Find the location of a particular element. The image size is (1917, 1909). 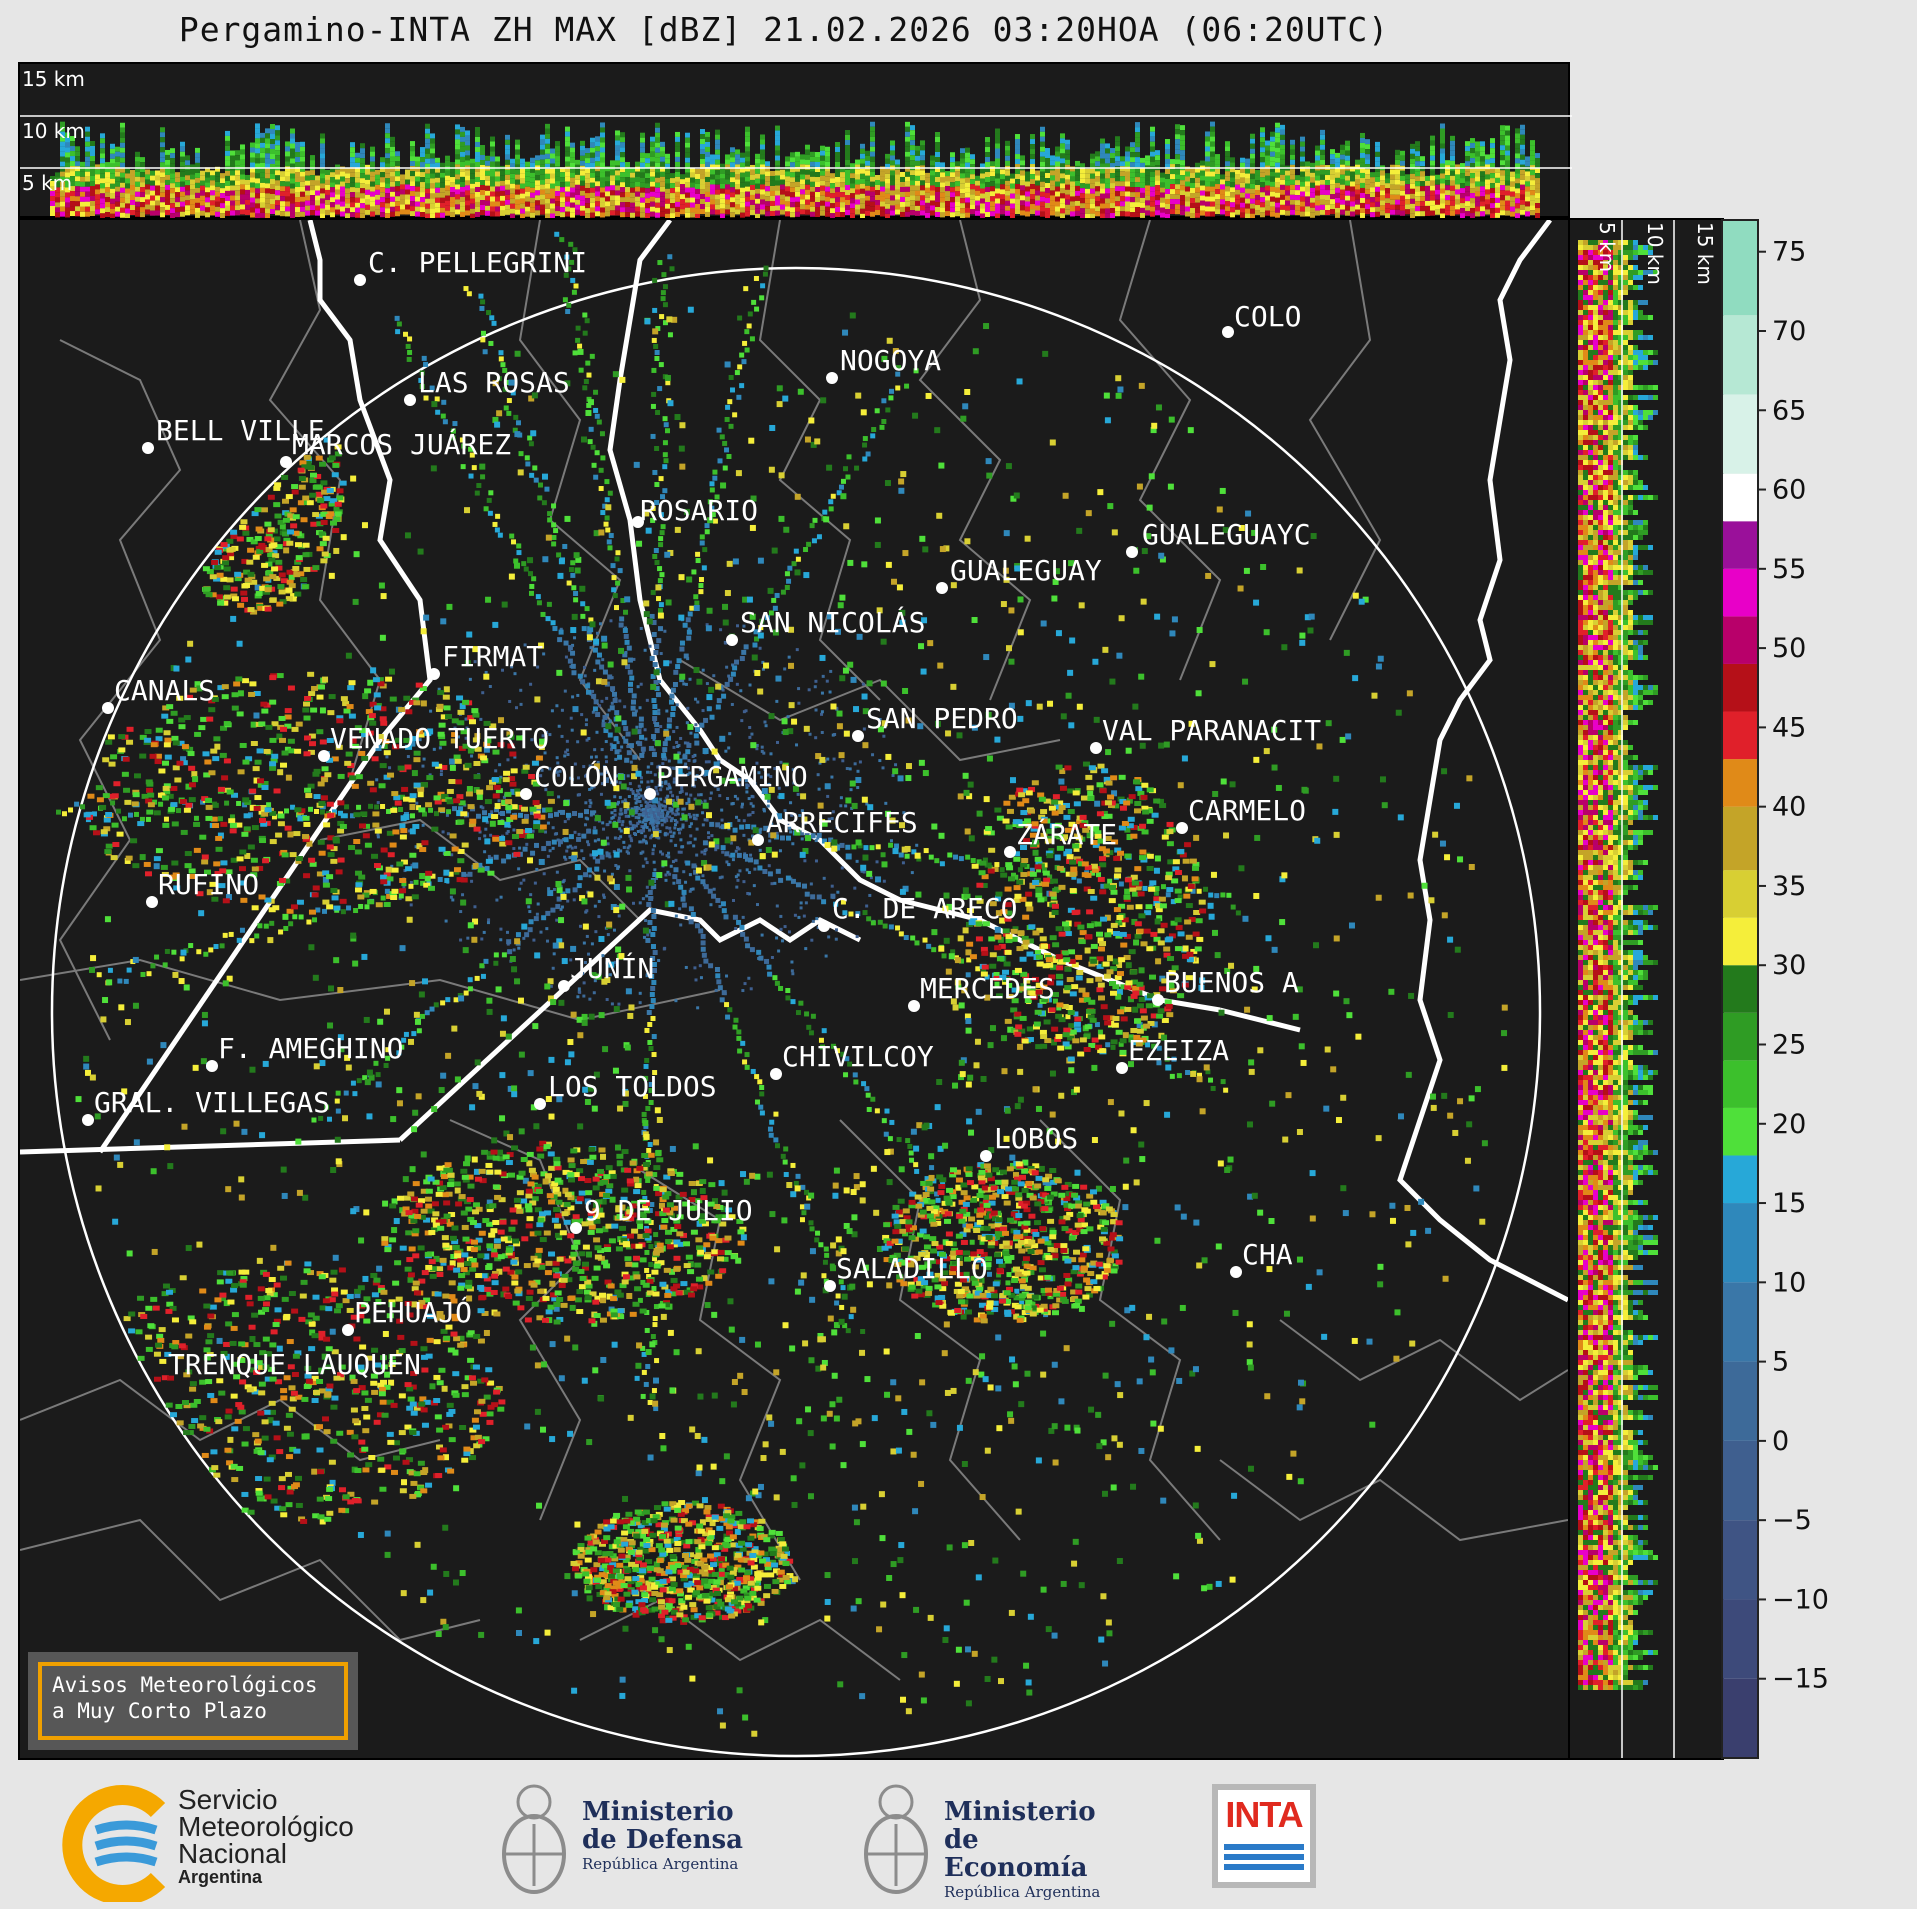

colorbar-tick-label: 40 is located at coordinates (1789, 807).